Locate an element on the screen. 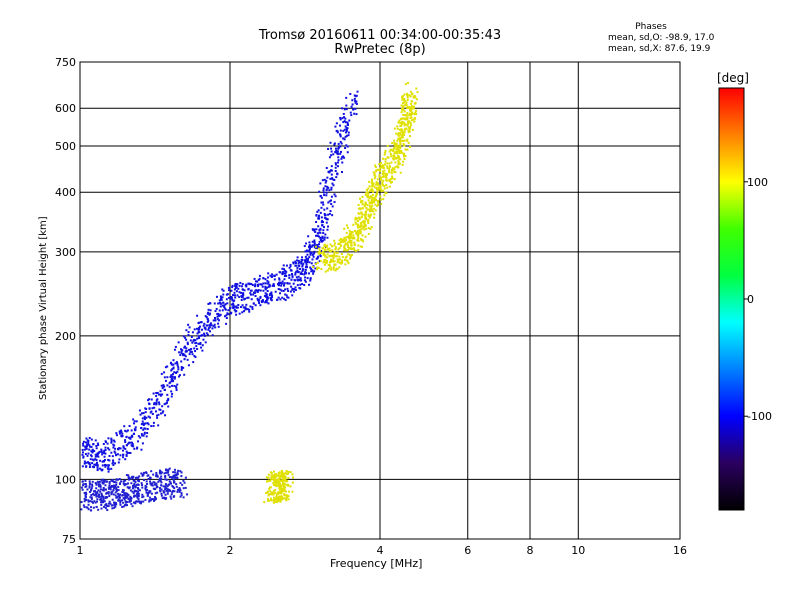 The image size is (800, 600). x-tick-label: 4 is located at coordinates (380, 550).